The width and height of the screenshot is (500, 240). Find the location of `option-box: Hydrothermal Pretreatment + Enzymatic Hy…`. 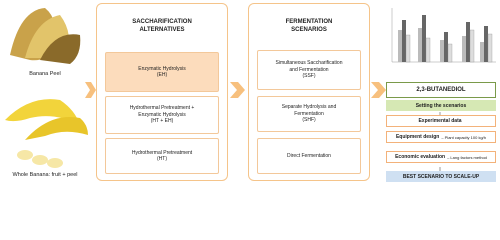

option-box: Hydrothermal Pretreatment + Enzymatic Hy… is located at coordinates (162, 115).